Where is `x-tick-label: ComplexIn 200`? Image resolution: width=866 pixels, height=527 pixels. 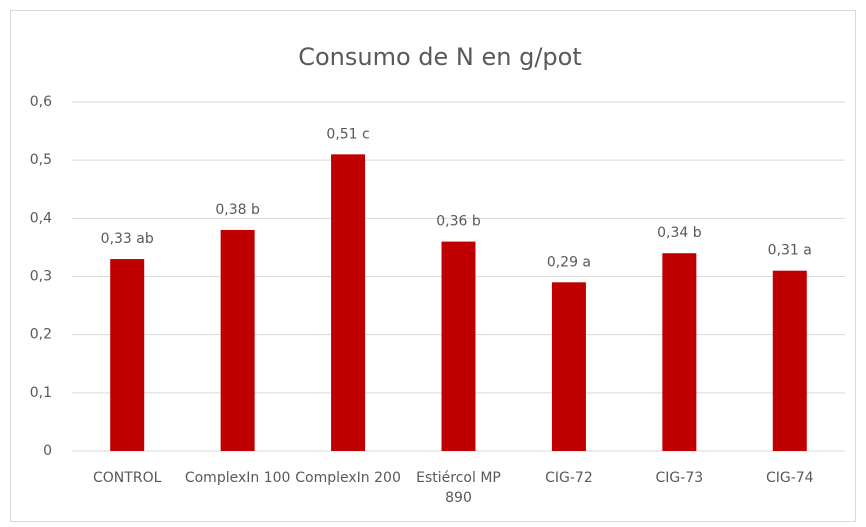
x-tick-label: ComplexIn 200 is located at coordinates (348, 478).